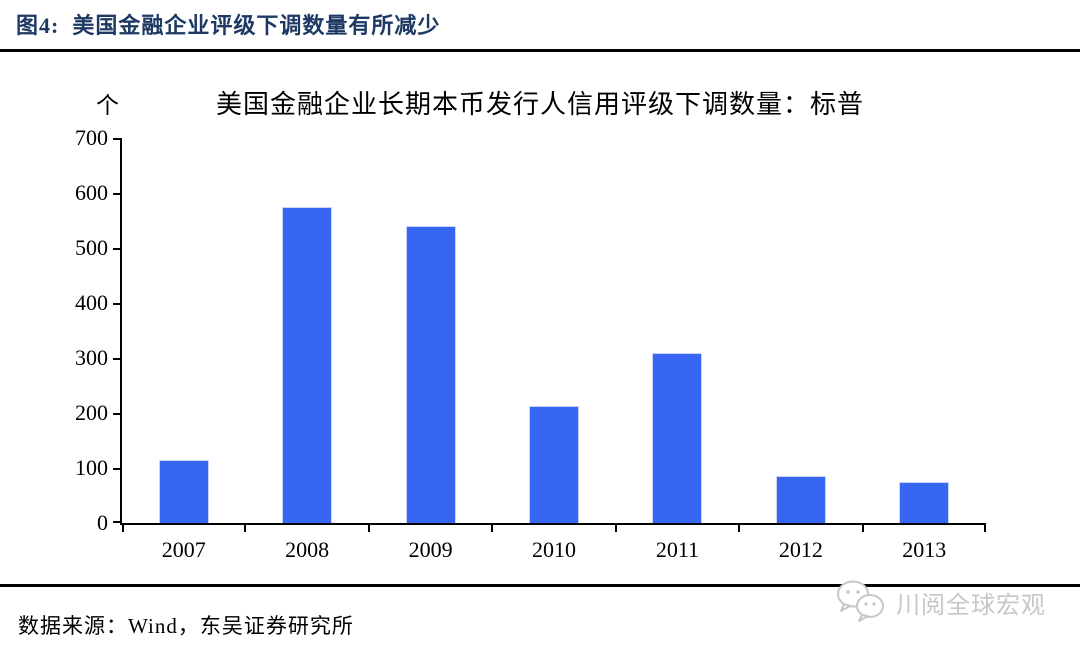  What do you see at coordinates (540, 585) in the screenshot?
I see `bottom-divider` at bounding box center [540, 585].